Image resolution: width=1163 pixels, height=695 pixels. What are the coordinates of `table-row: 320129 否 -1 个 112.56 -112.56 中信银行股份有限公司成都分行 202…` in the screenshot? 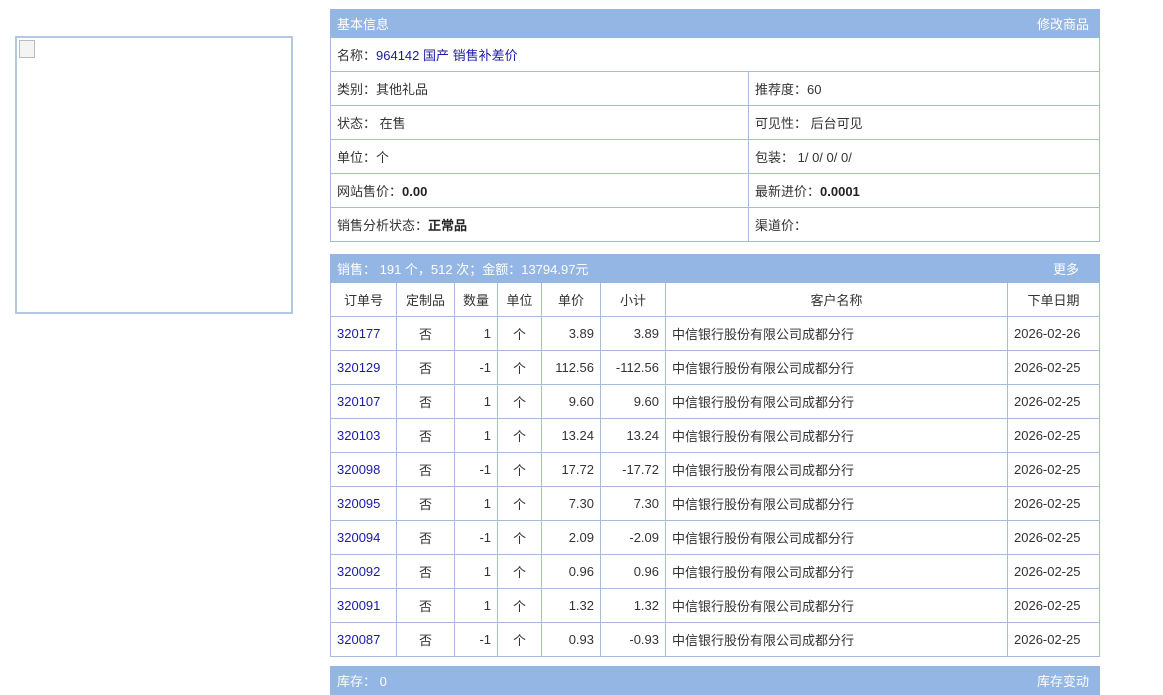 It's located at (715, 367).